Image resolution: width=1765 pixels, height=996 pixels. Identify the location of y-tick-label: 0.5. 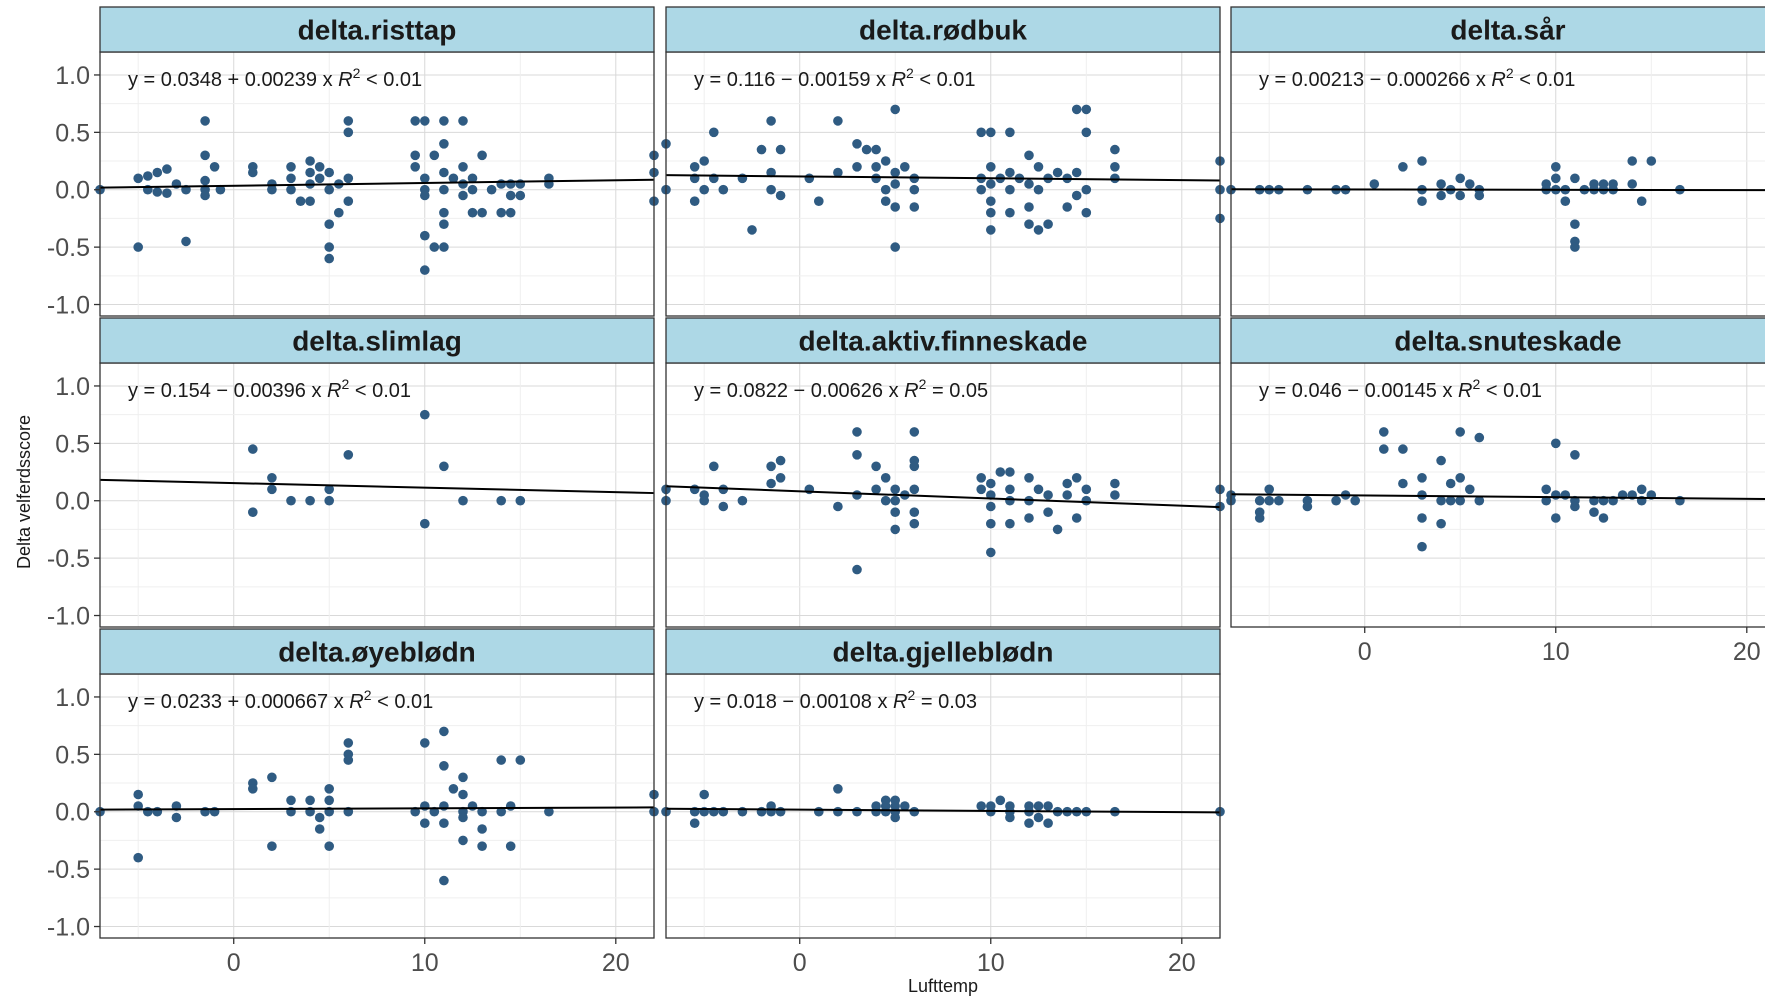
(72, 755).